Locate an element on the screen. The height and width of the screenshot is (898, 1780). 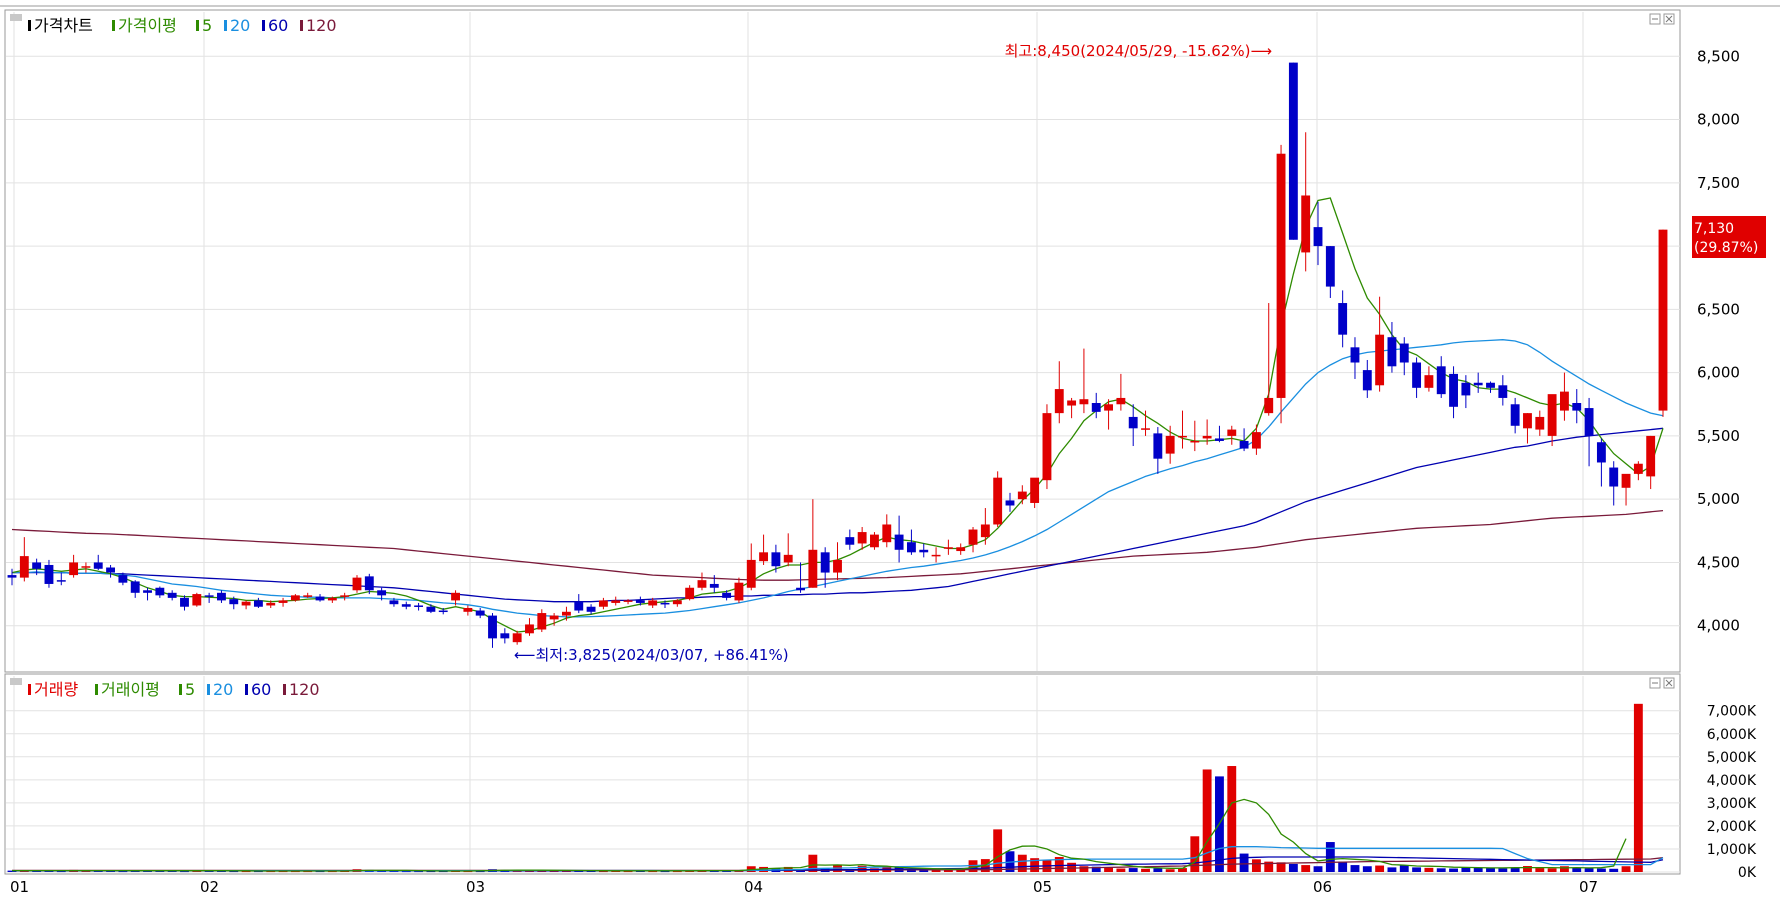
low-annotation: ⟵최저:3,825(2024/03/07, +86.41%) is located at coordinates (651, 655).